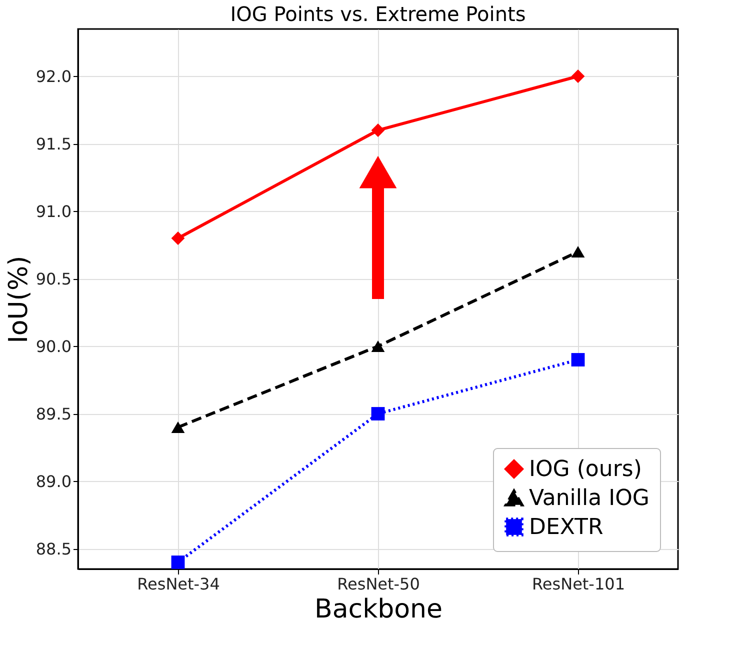 The height and width of the screenshot is (660, 738). I want to click on legend-label: IOG (ours), so click(585, 469).